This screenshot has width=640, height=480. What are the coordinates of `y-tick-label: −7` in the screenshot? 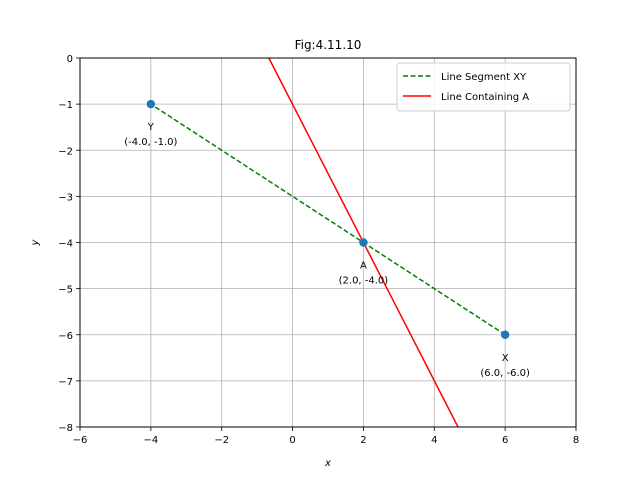 It's located at (65, 382).